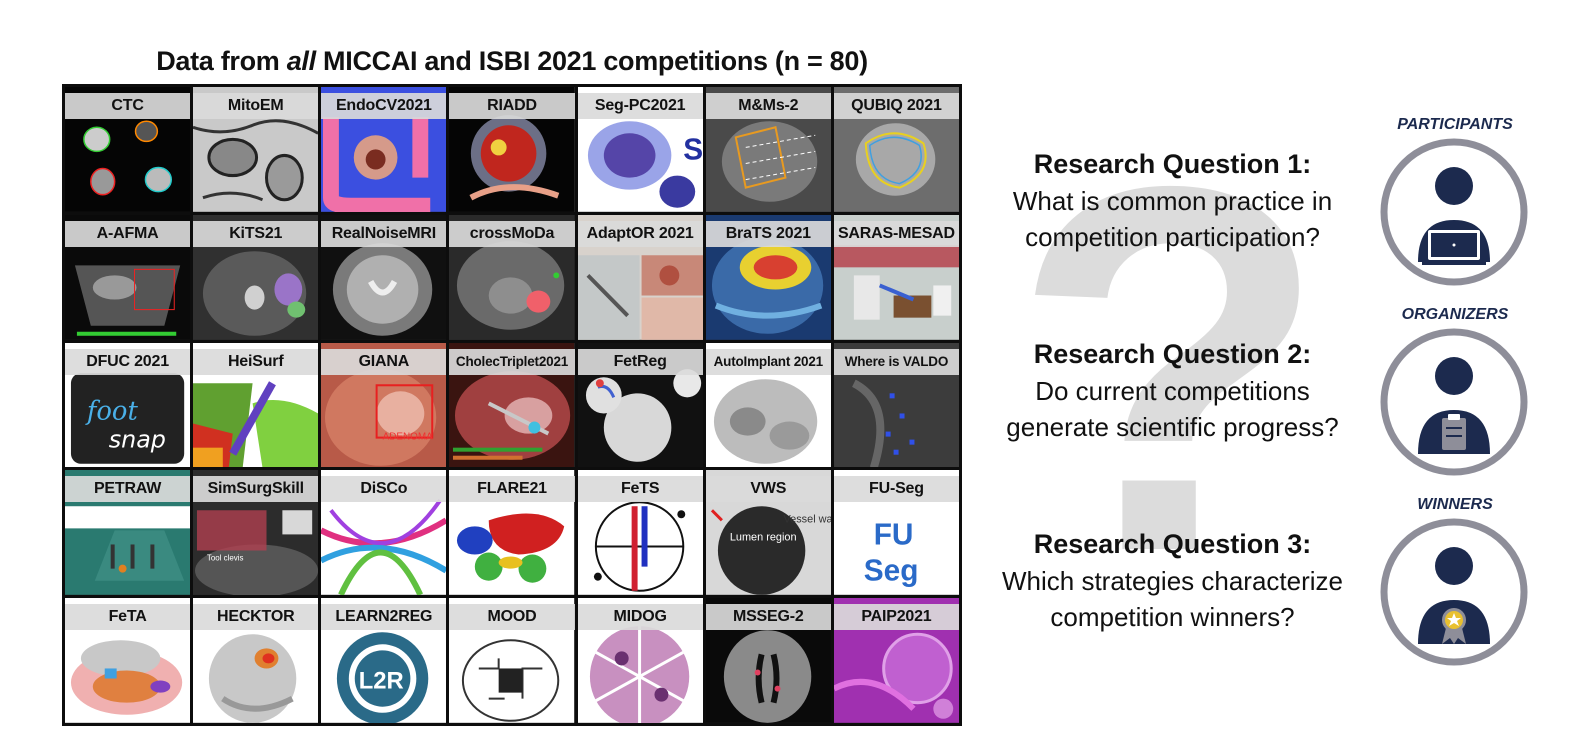  I want to click on colonoscopy-polyp-image: ADENOMA, so click(384, 405).